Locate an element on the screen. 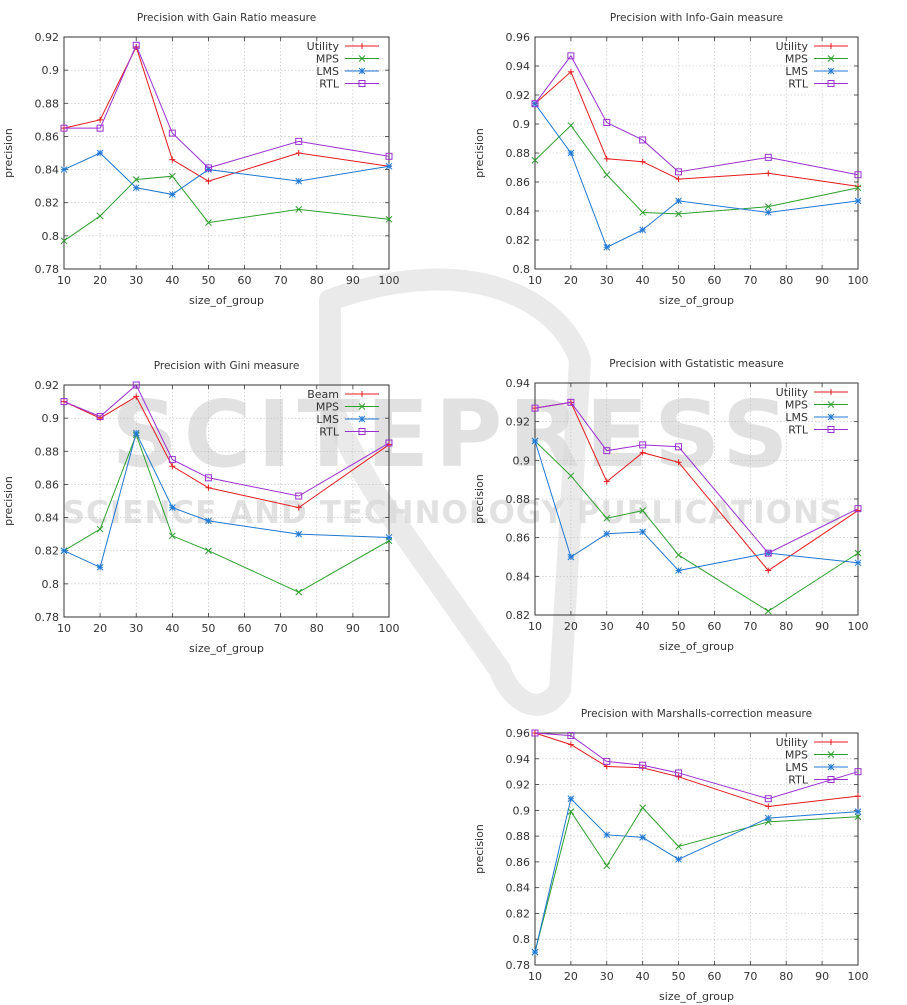 This screenshot has width=907, height=1005. watermark-swoosh is located at coordinates (455, 492).